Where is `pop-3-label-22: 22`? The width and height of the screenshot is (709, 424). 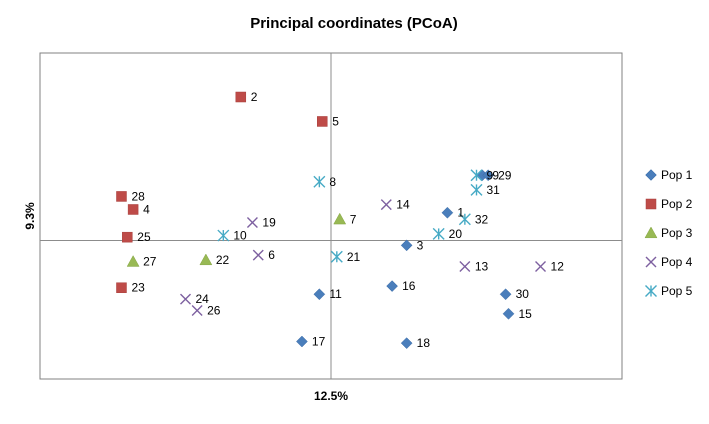 pop-3-label-22: 22 is located at coordinates (223, 260).